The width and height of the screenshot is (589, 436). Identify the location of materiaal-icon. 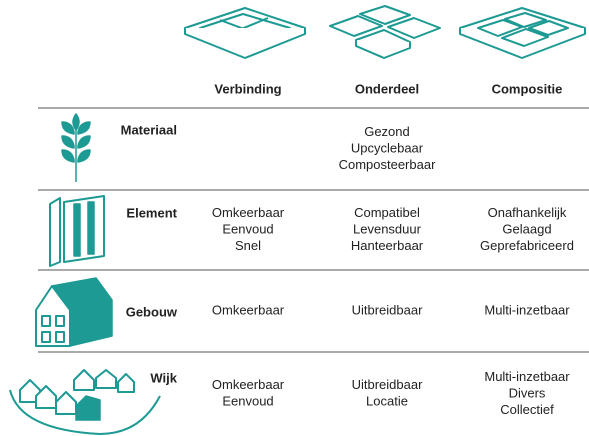
(76, 147).